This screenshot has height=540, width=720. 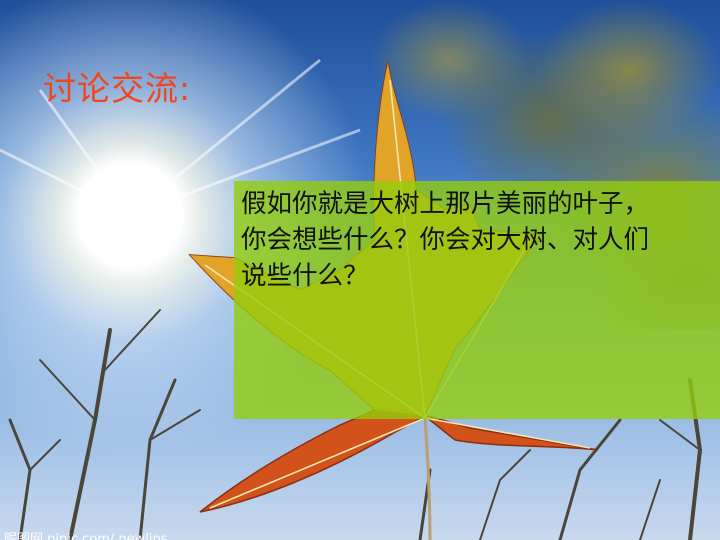 I want to click on watermark-text: 昵图网 nipic.com/ newlips, so click(x=86, y=536).